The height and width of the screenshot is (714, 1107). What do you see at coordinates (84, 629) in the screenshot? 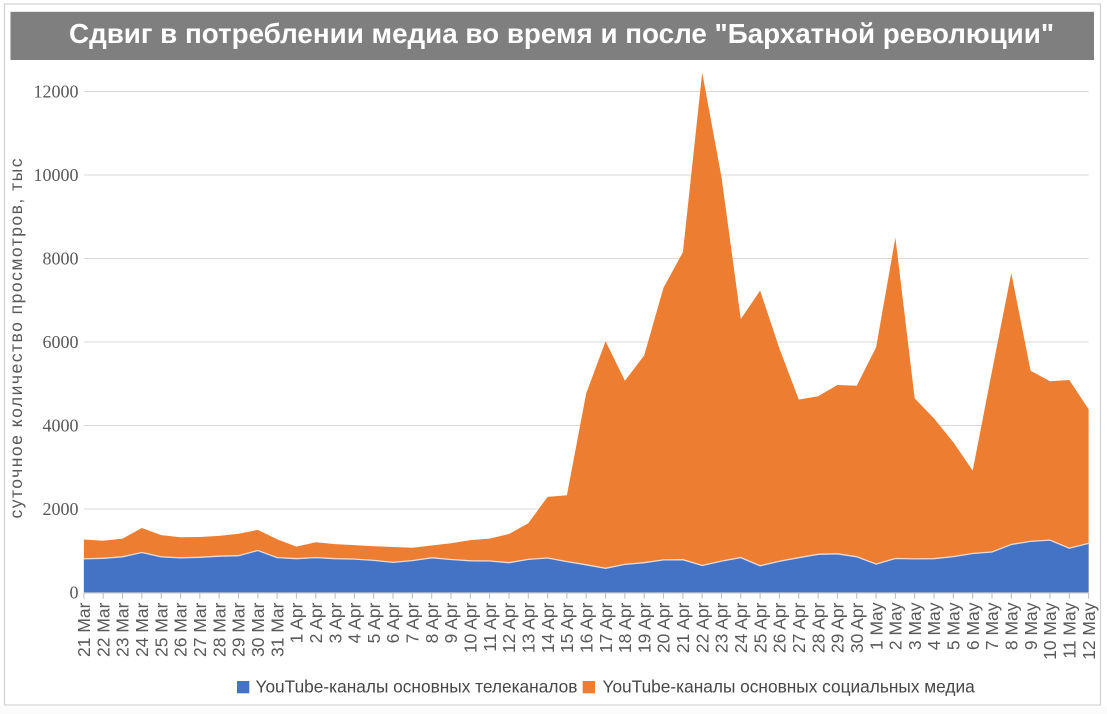
I see `svg-text: 21 Mar` at bounding box center [84, 629].